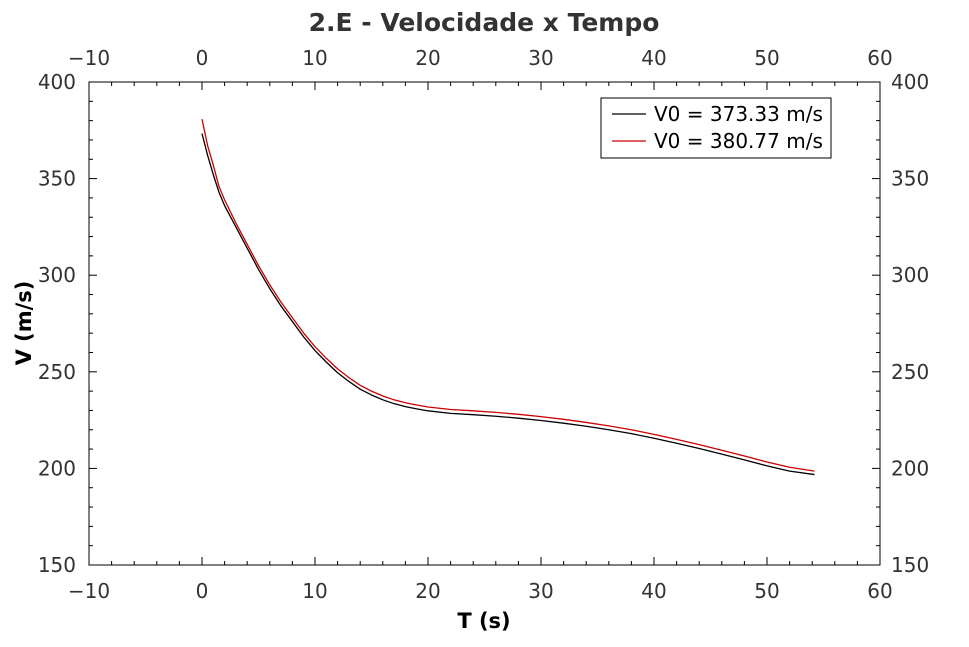  What do you see at coordinates (910, 468) in the screenshot?
I see `y-right-tick-label: 200` at bounding box center [910, 468].